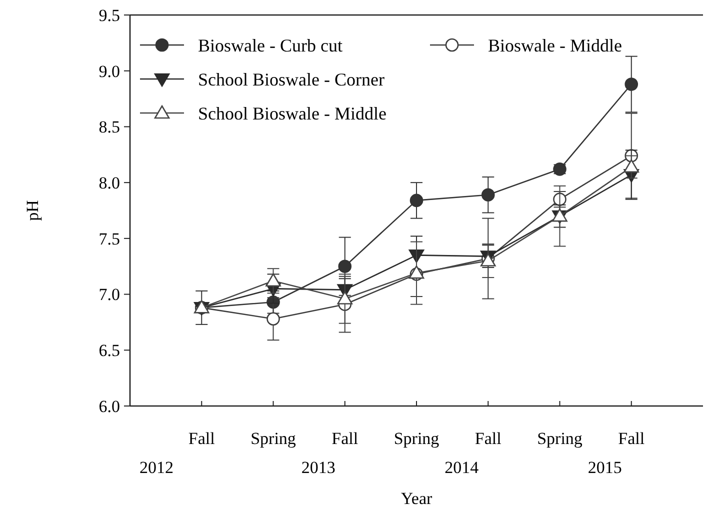  Describe the element at coordinates (605, 467) in the screenshot. I see `text: 2015` at that location.